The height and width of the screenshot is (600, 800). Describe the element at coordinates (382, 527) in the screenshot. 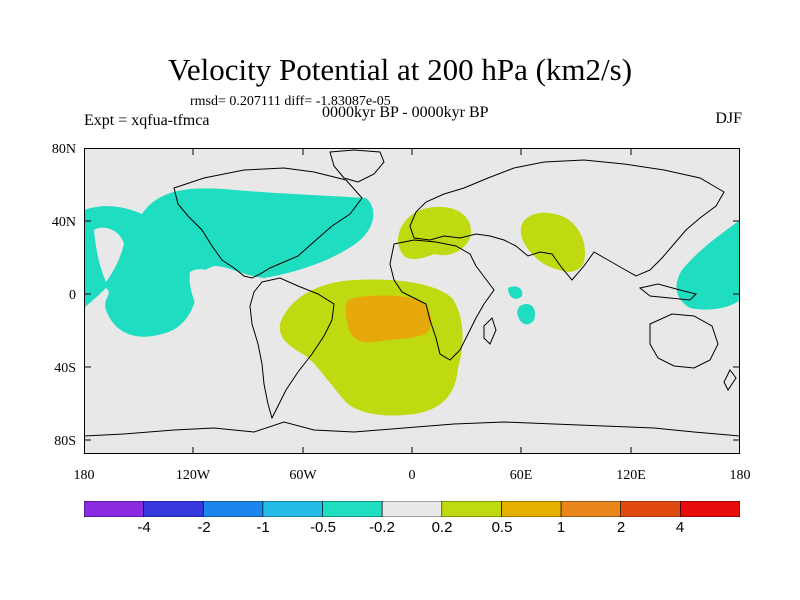

I see `colorbar-label-4: -0.2` at that location.